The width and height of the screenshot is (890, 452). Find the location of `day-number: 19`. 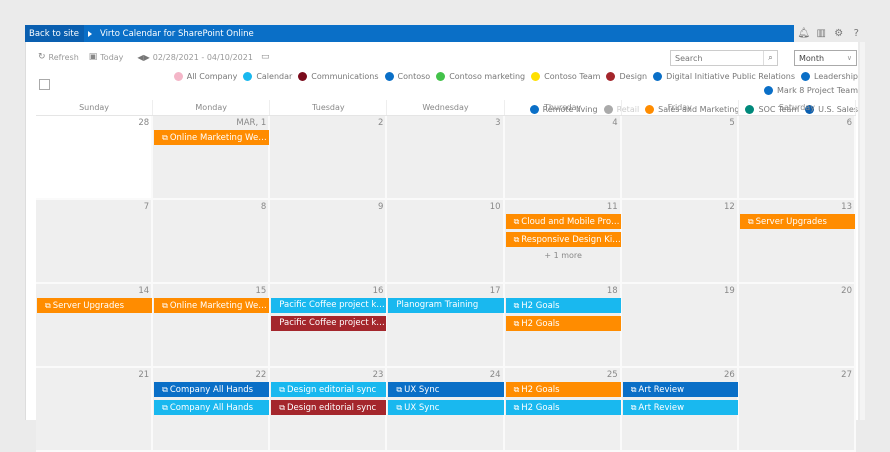

day-number: 19 is located at coordinates (729, 291).